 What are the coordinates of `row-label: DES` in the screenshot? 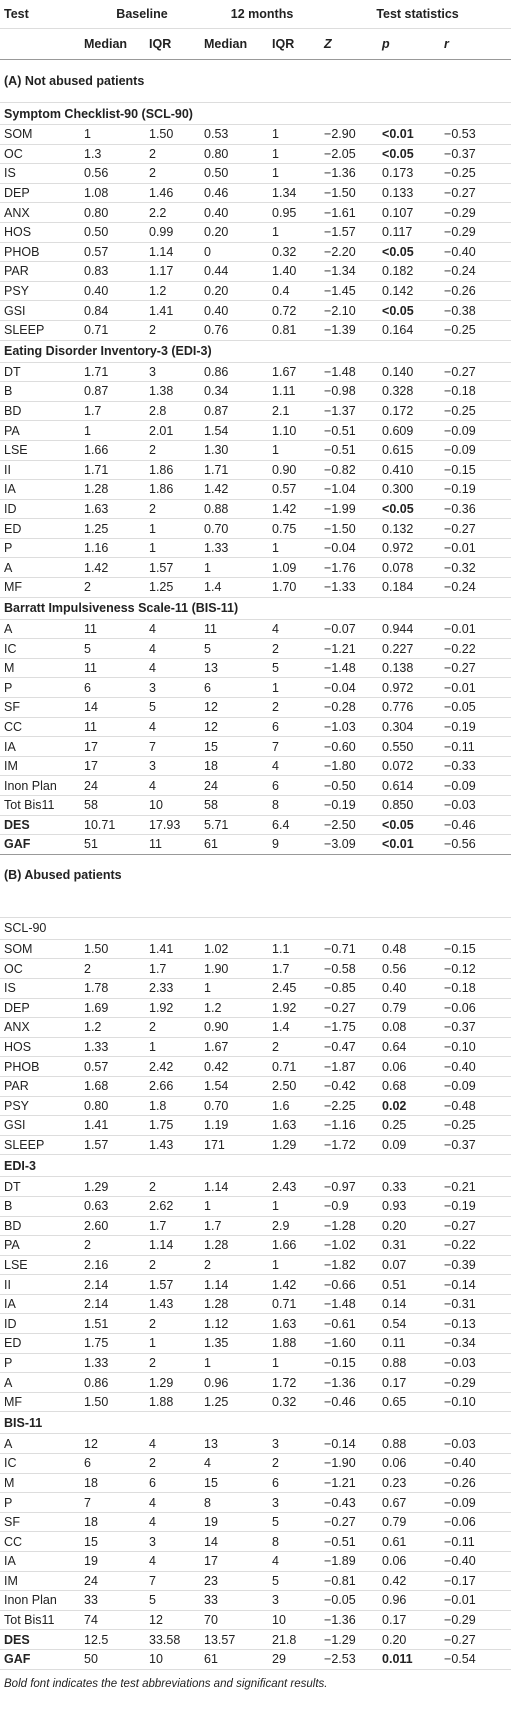 It's located at (40, 825).